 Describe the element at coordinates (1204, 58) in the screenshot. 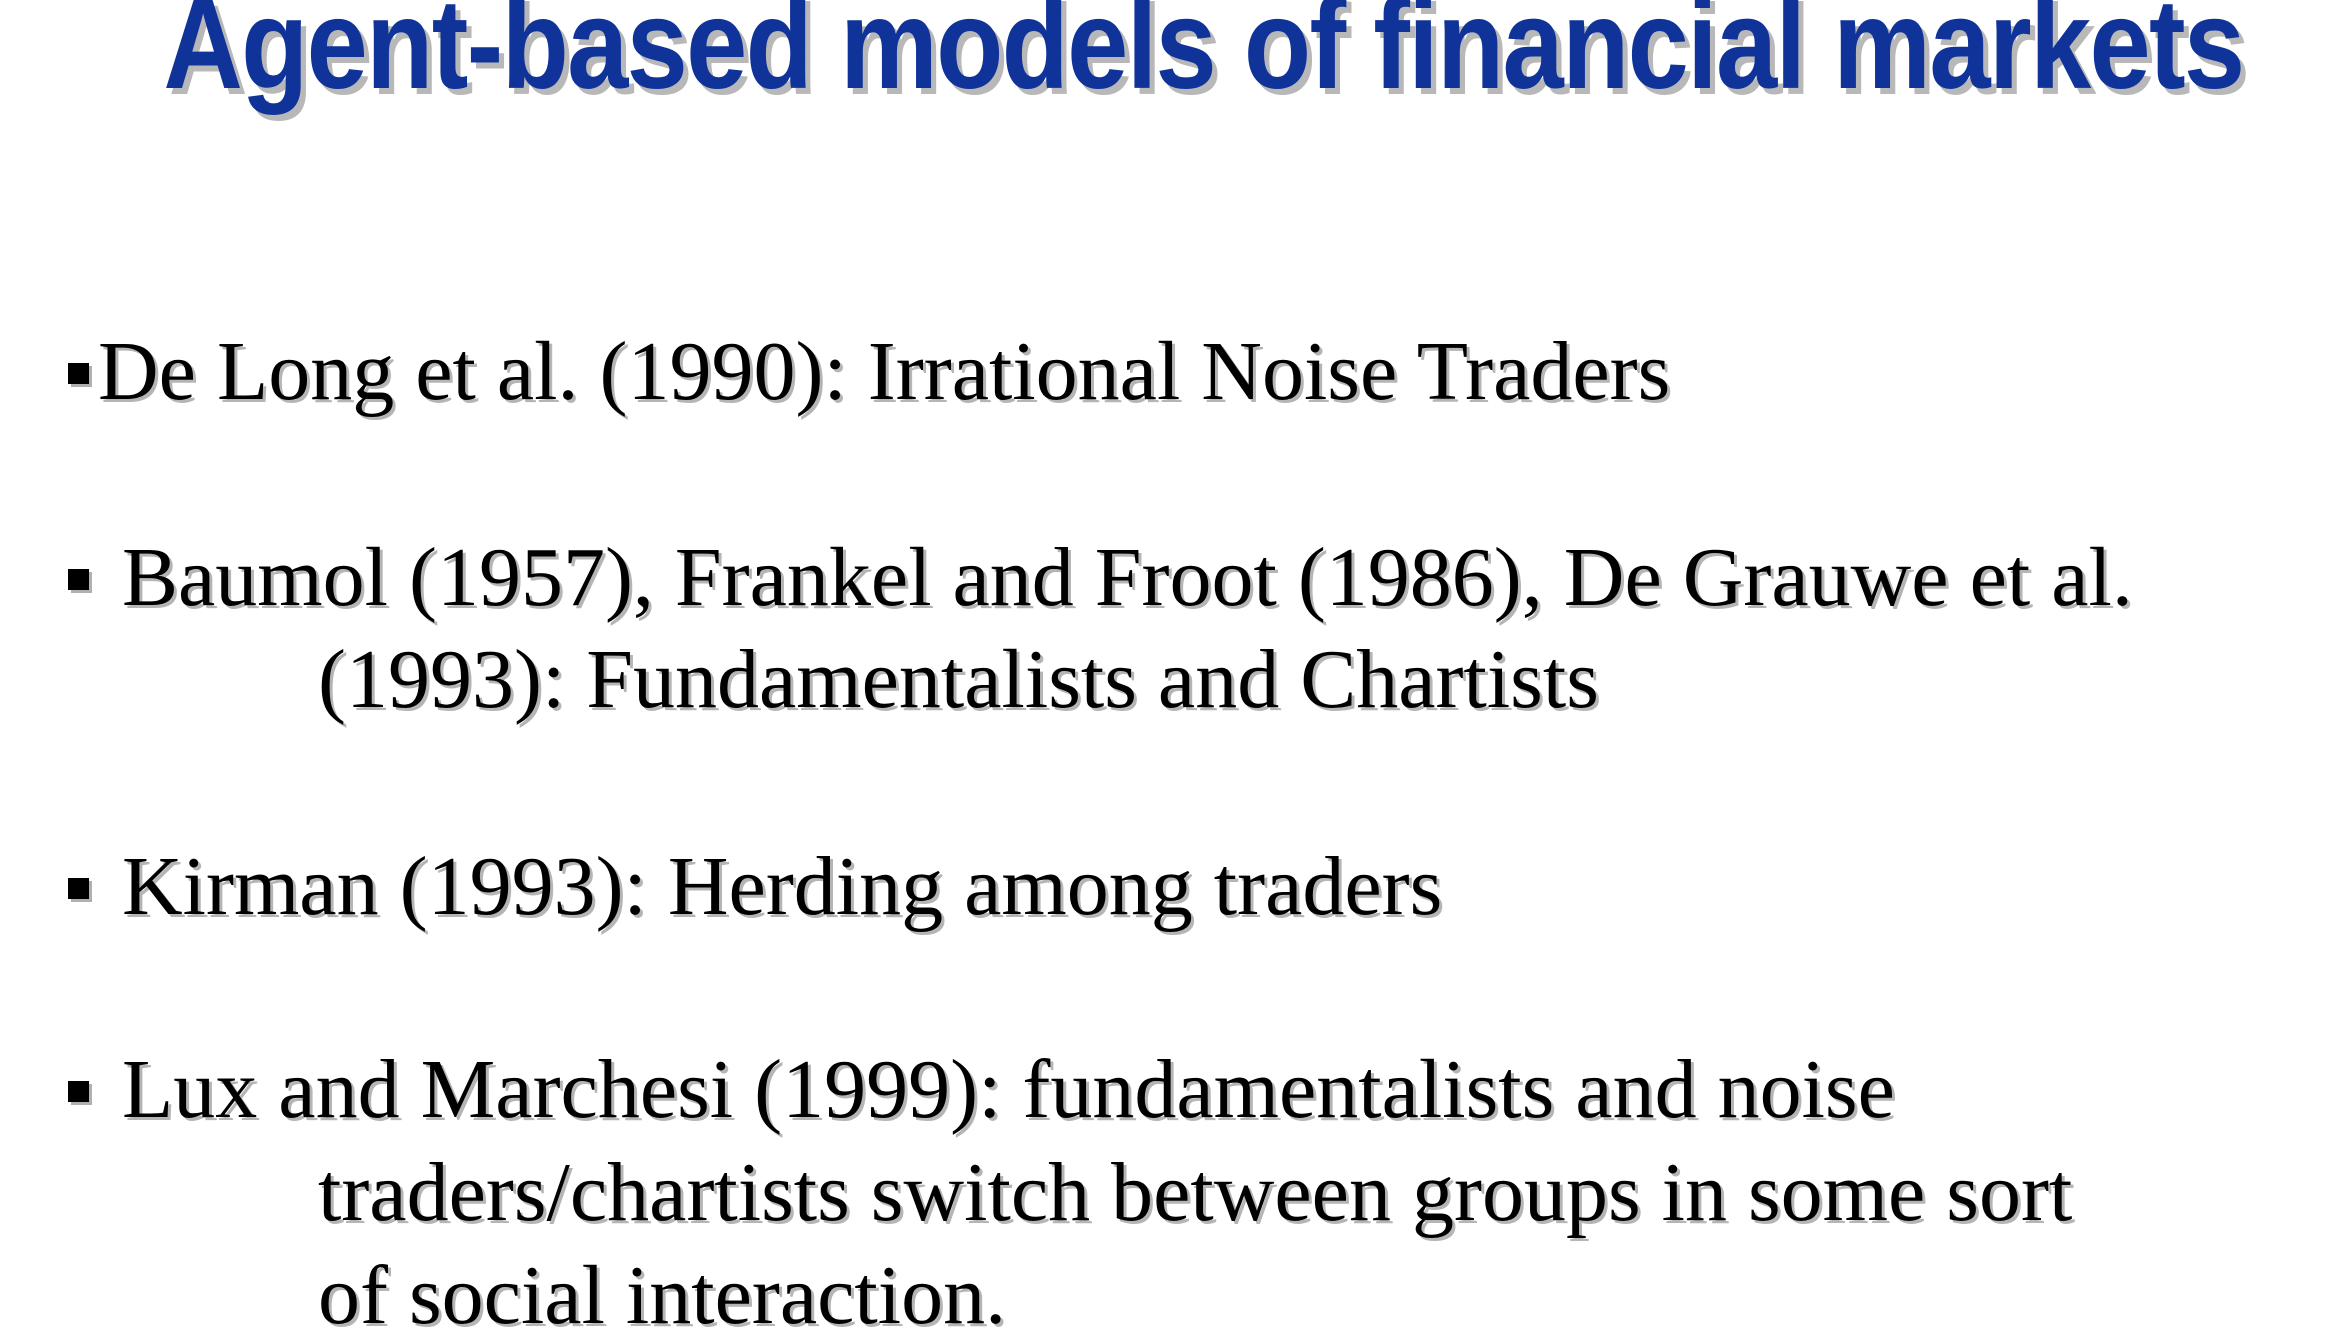

I see `slide-title: Agent-based models of financial markets` at that location.